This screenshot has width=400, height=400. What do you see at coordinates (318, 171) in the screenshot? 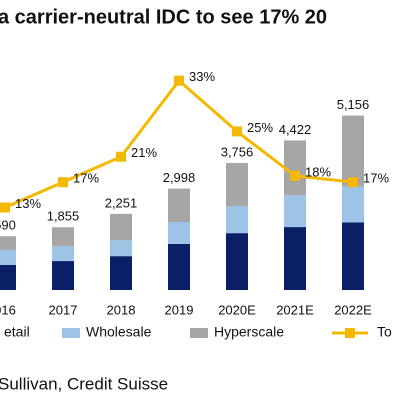
I see `line-label: 18%` at bounding box center [318, 171].